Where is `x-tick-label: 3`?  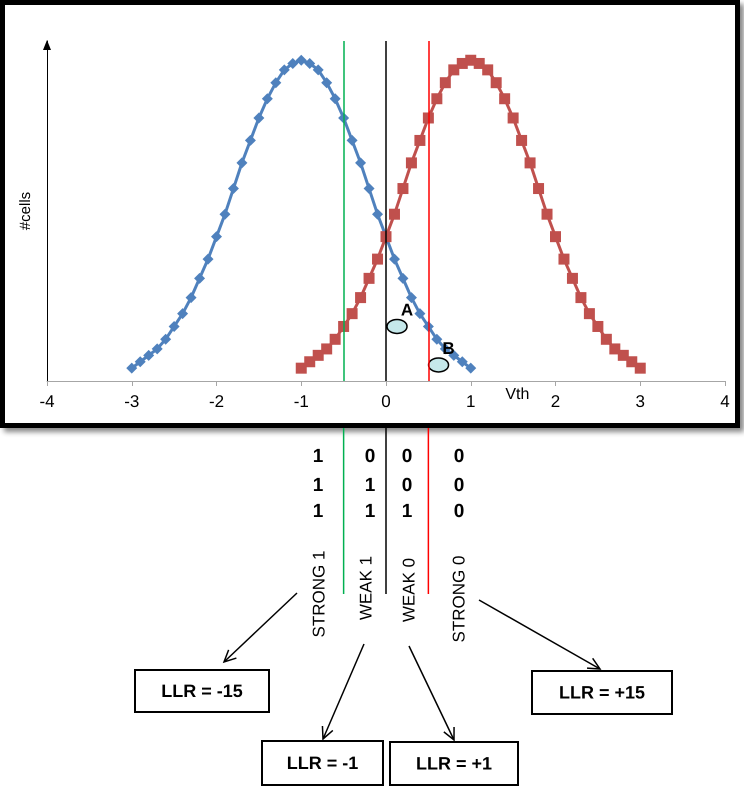 x-tick-label: 3 is located at coordinates (640, 401).